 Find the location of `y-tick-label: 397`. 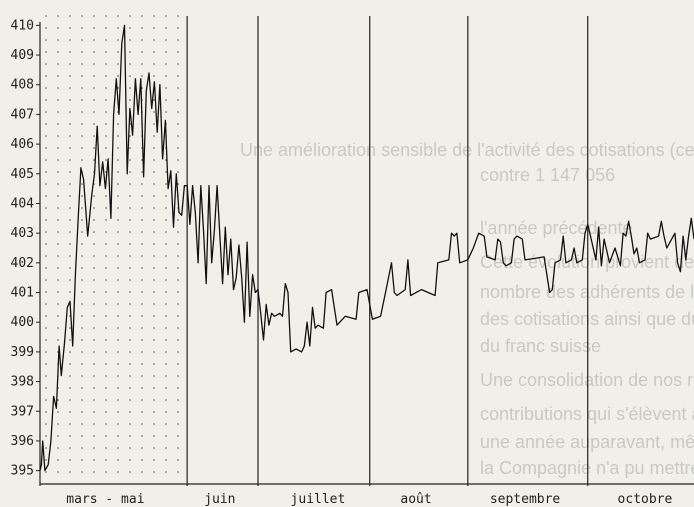

y-tick-label: 397 is located at coordinates (22, 411).